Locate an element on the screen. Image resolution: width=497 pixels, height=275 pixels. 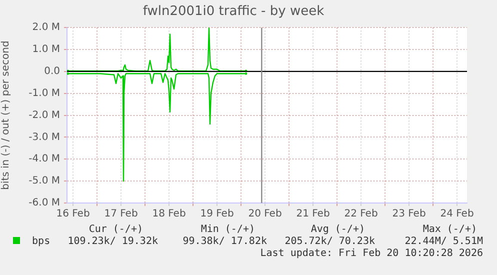
x-tick-label: 20 Feb is located at coordinates (265, 214).